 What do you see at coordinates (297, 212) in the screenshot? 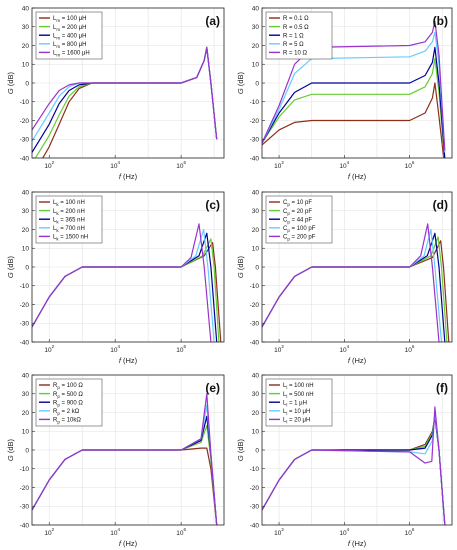
I see `legend-entry: Cp = 20 pF` at bounding box center [297, 212].